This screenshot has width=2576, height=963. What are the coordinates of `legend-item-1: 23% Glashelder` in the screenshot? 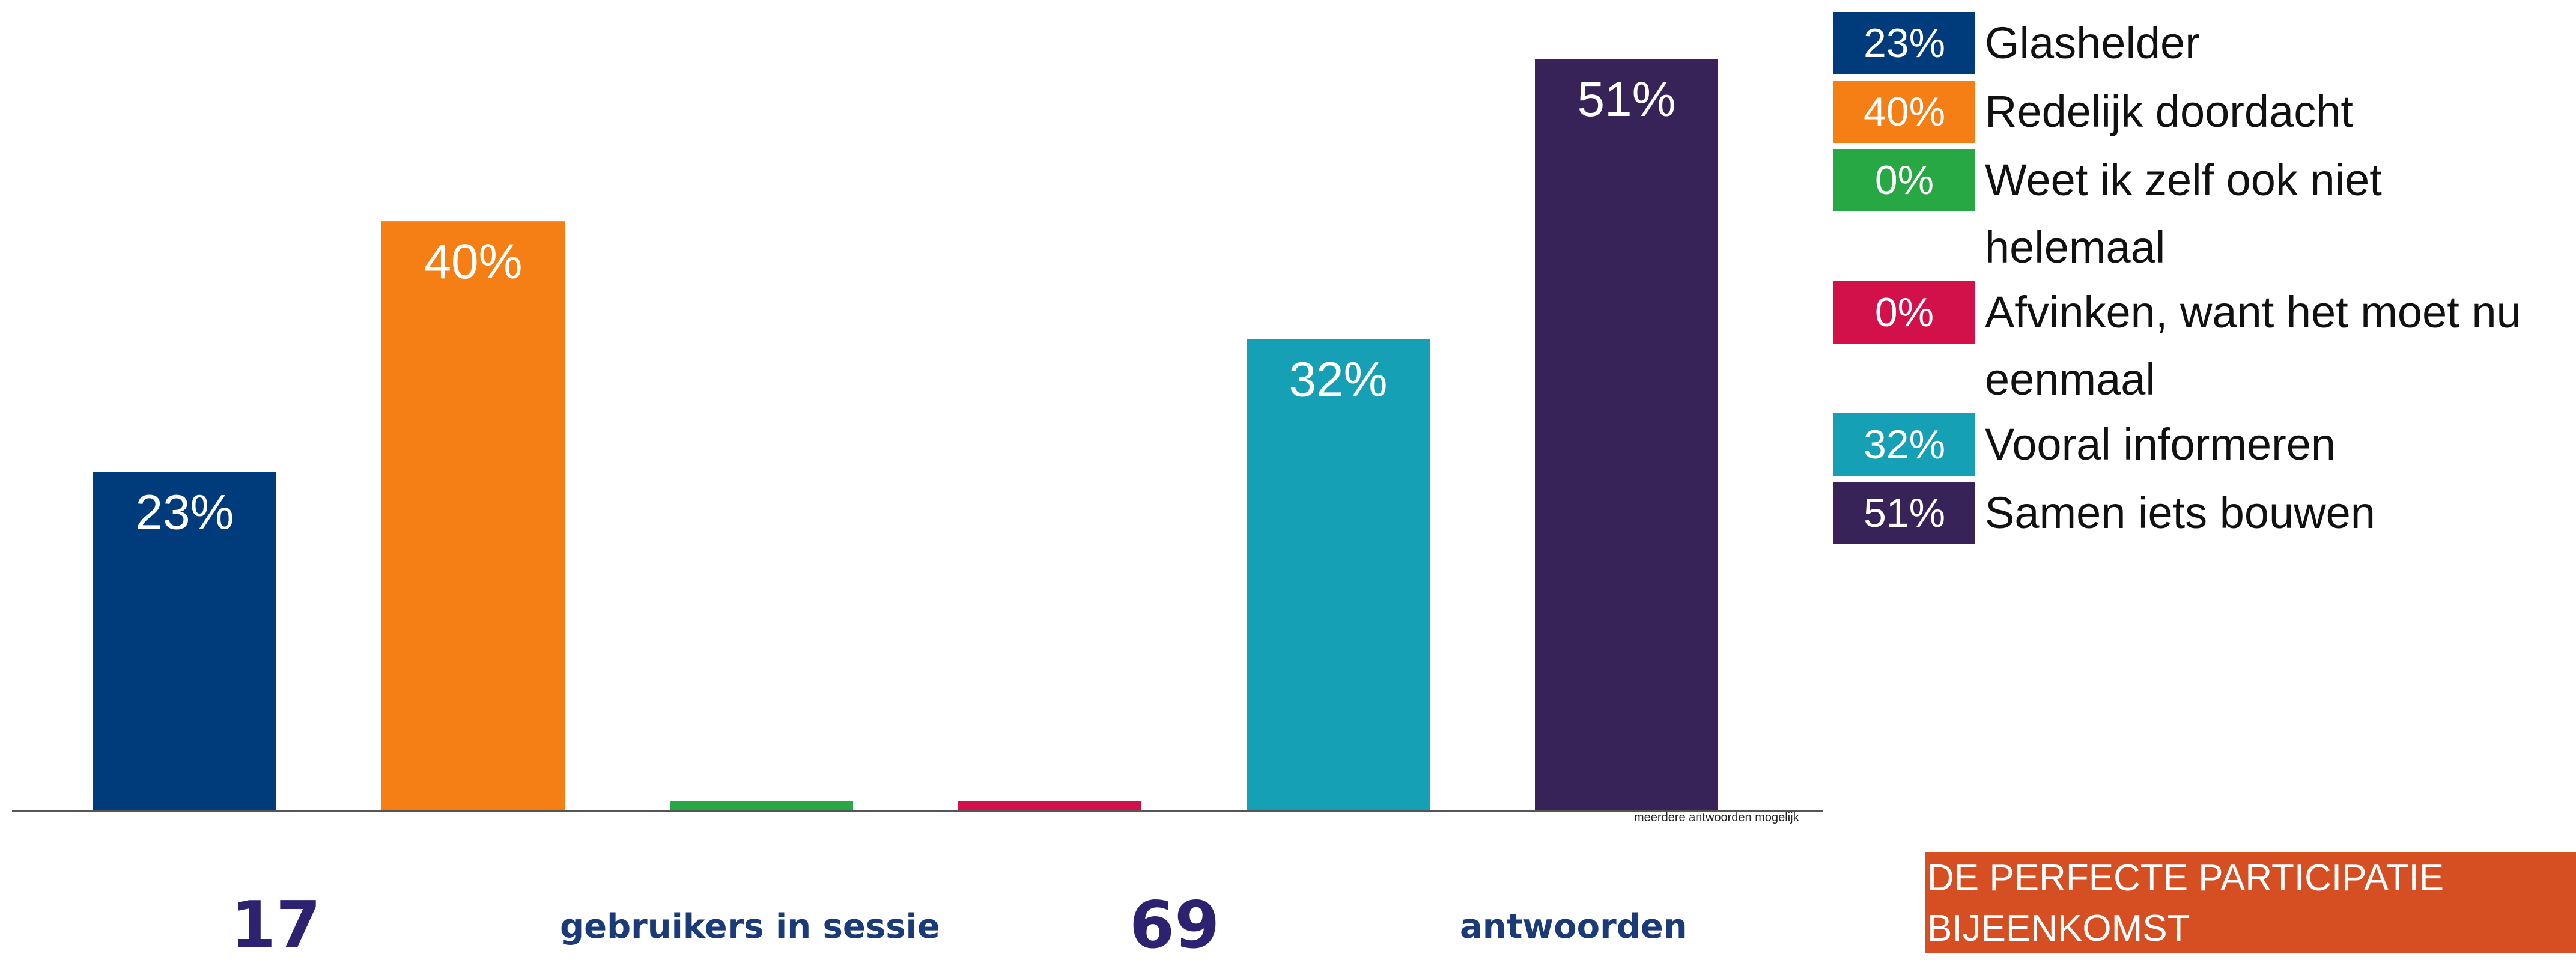 It's located at (2204, 46).